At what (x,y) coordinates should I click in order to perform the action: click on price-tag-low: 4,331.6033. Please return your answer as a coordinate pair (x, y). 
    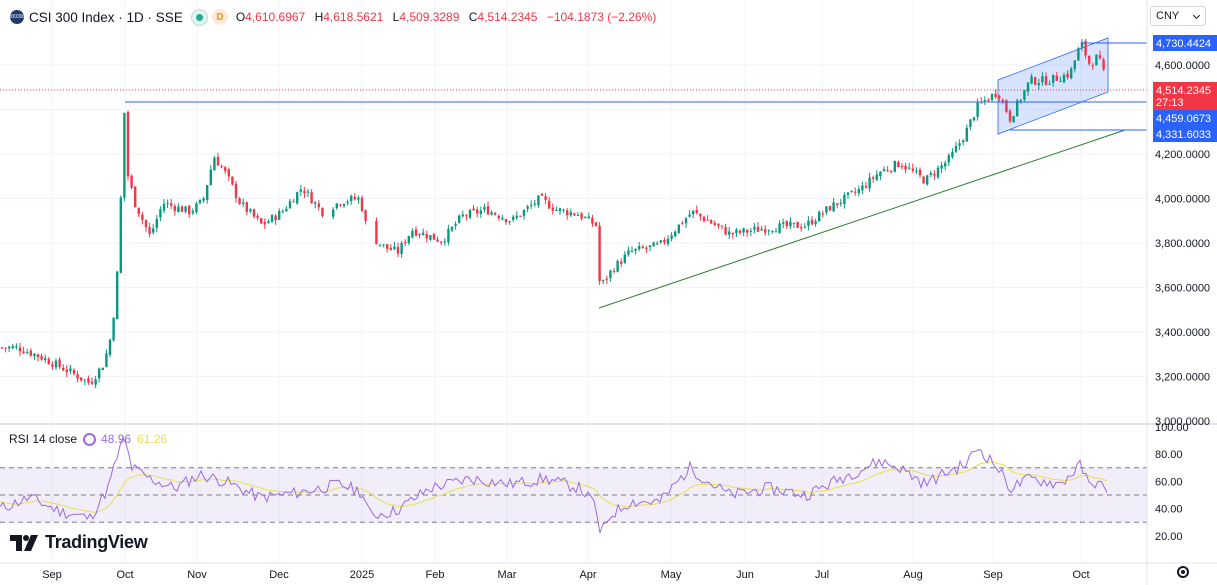
    Looking at the image, I should click on (1183, 135).